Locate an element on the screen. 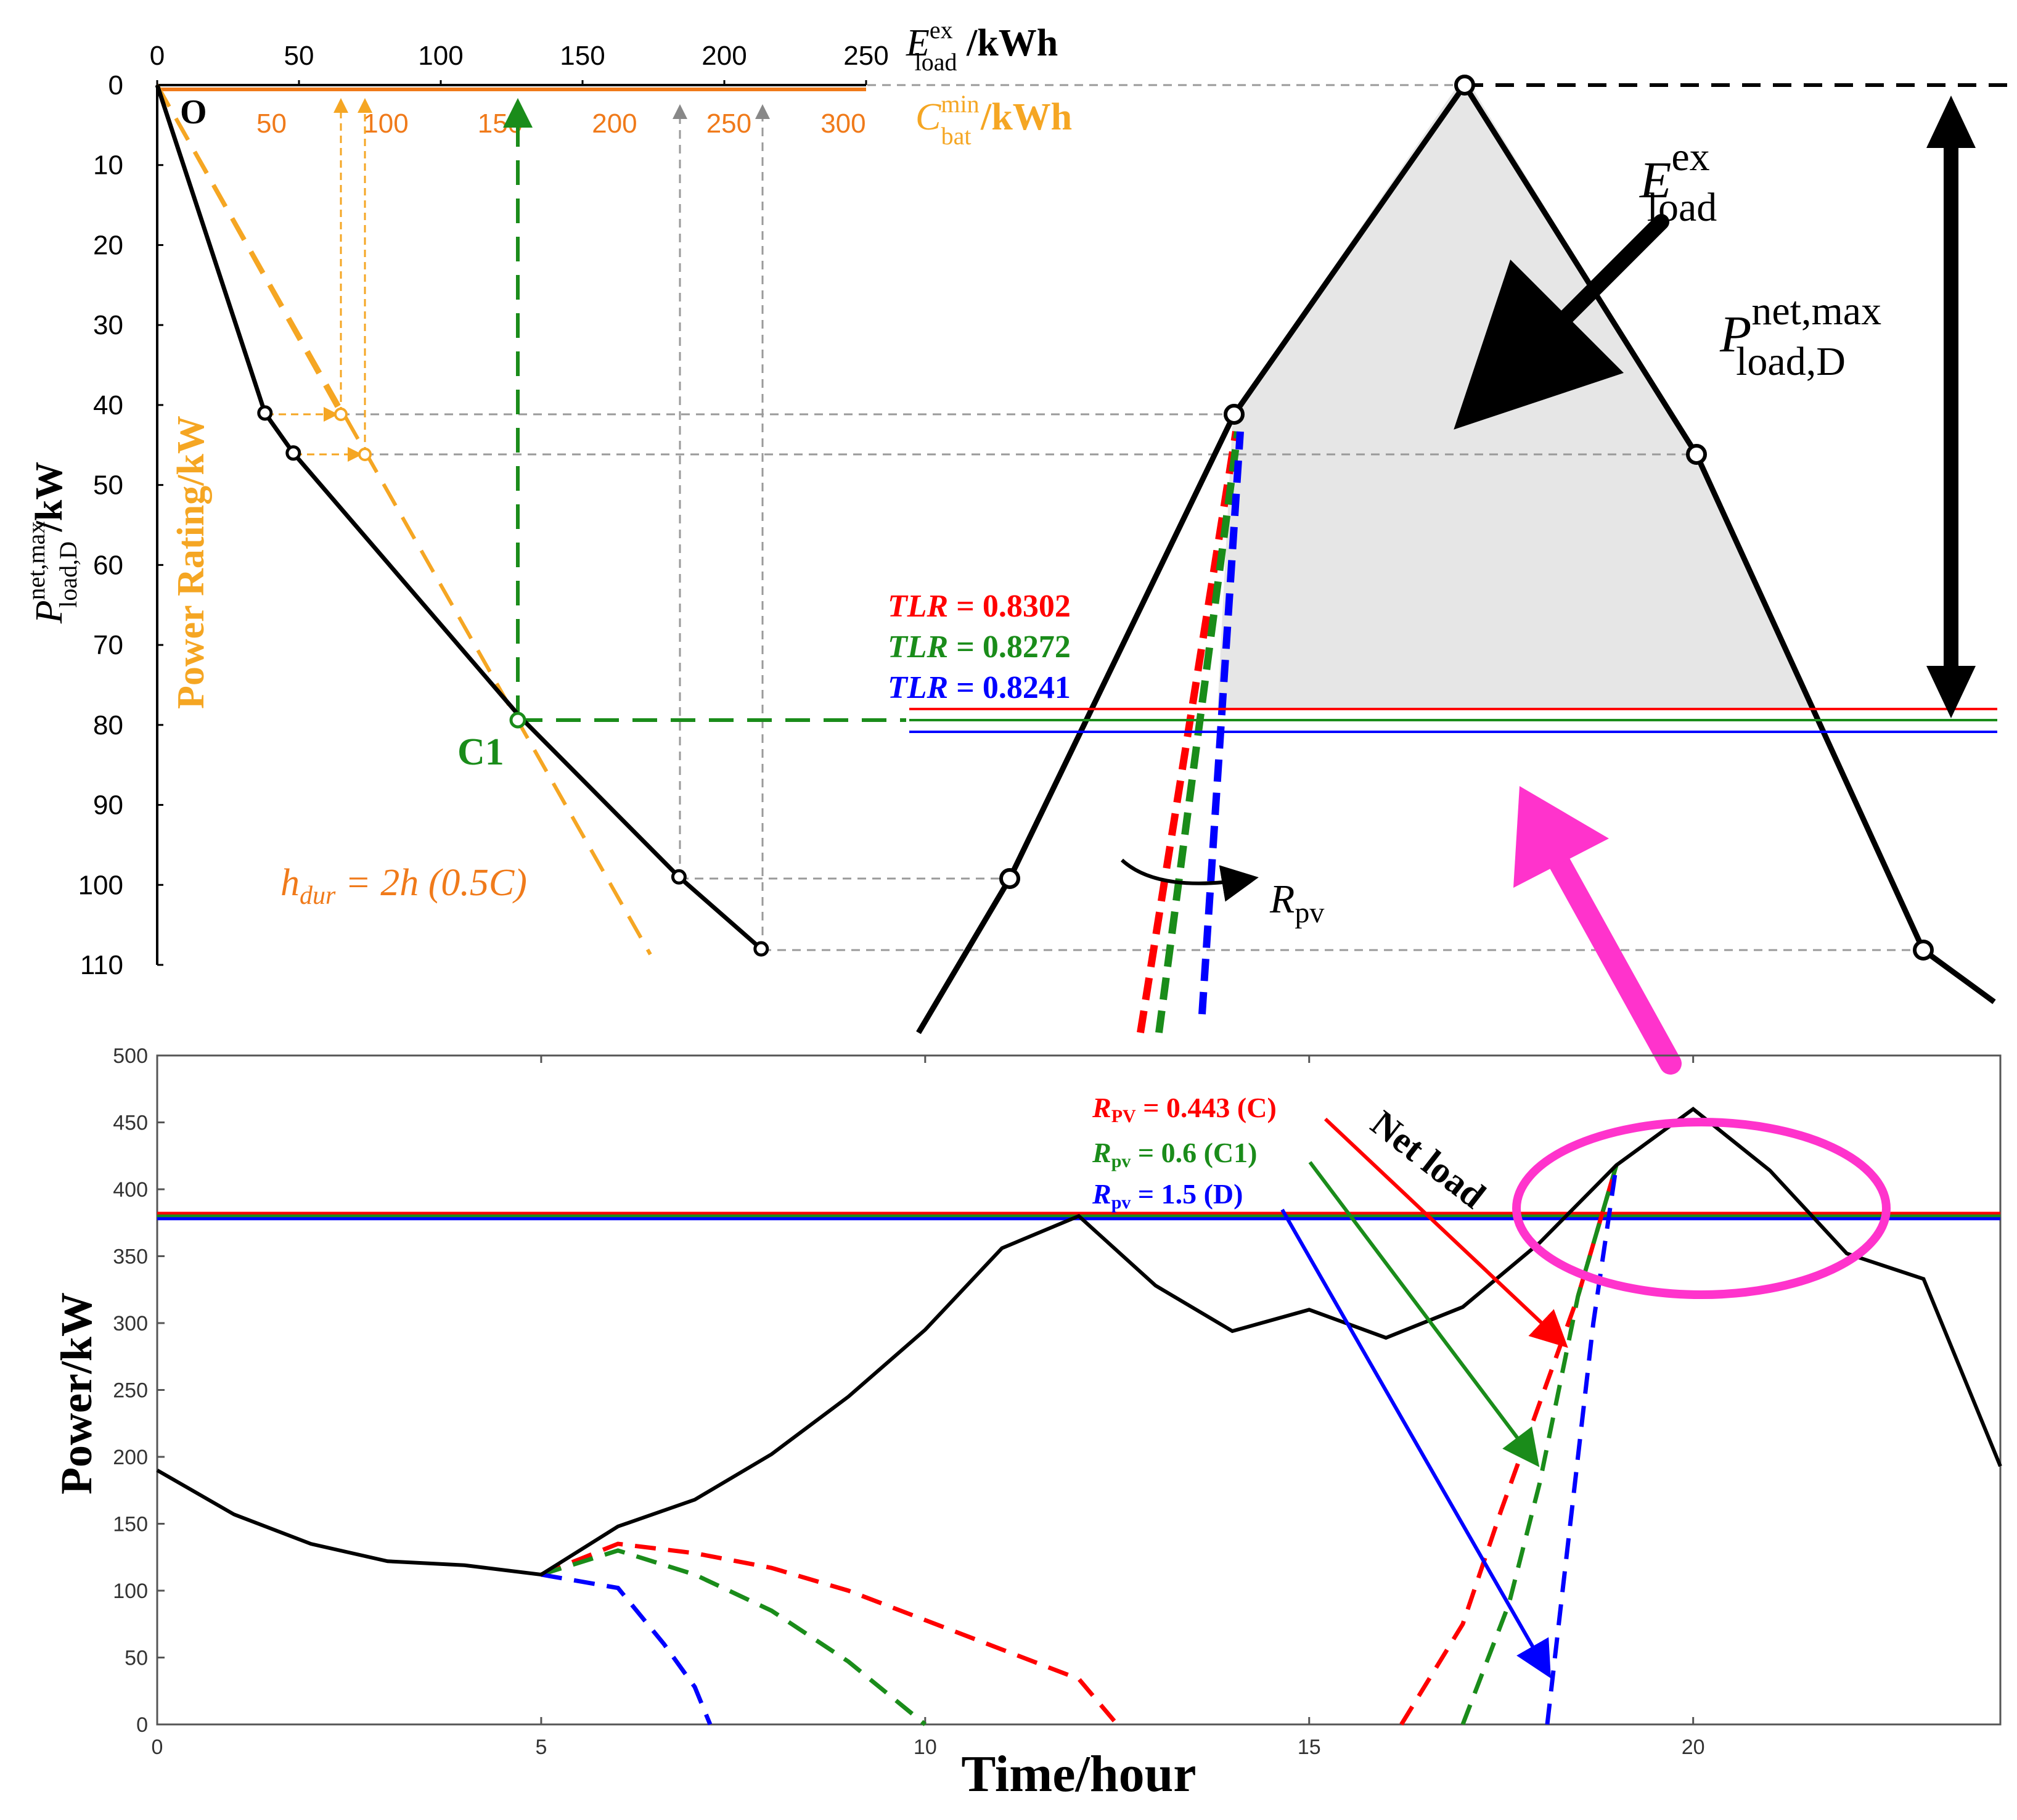  pv-curve-red-morning is located at coordinates (829, 1633).